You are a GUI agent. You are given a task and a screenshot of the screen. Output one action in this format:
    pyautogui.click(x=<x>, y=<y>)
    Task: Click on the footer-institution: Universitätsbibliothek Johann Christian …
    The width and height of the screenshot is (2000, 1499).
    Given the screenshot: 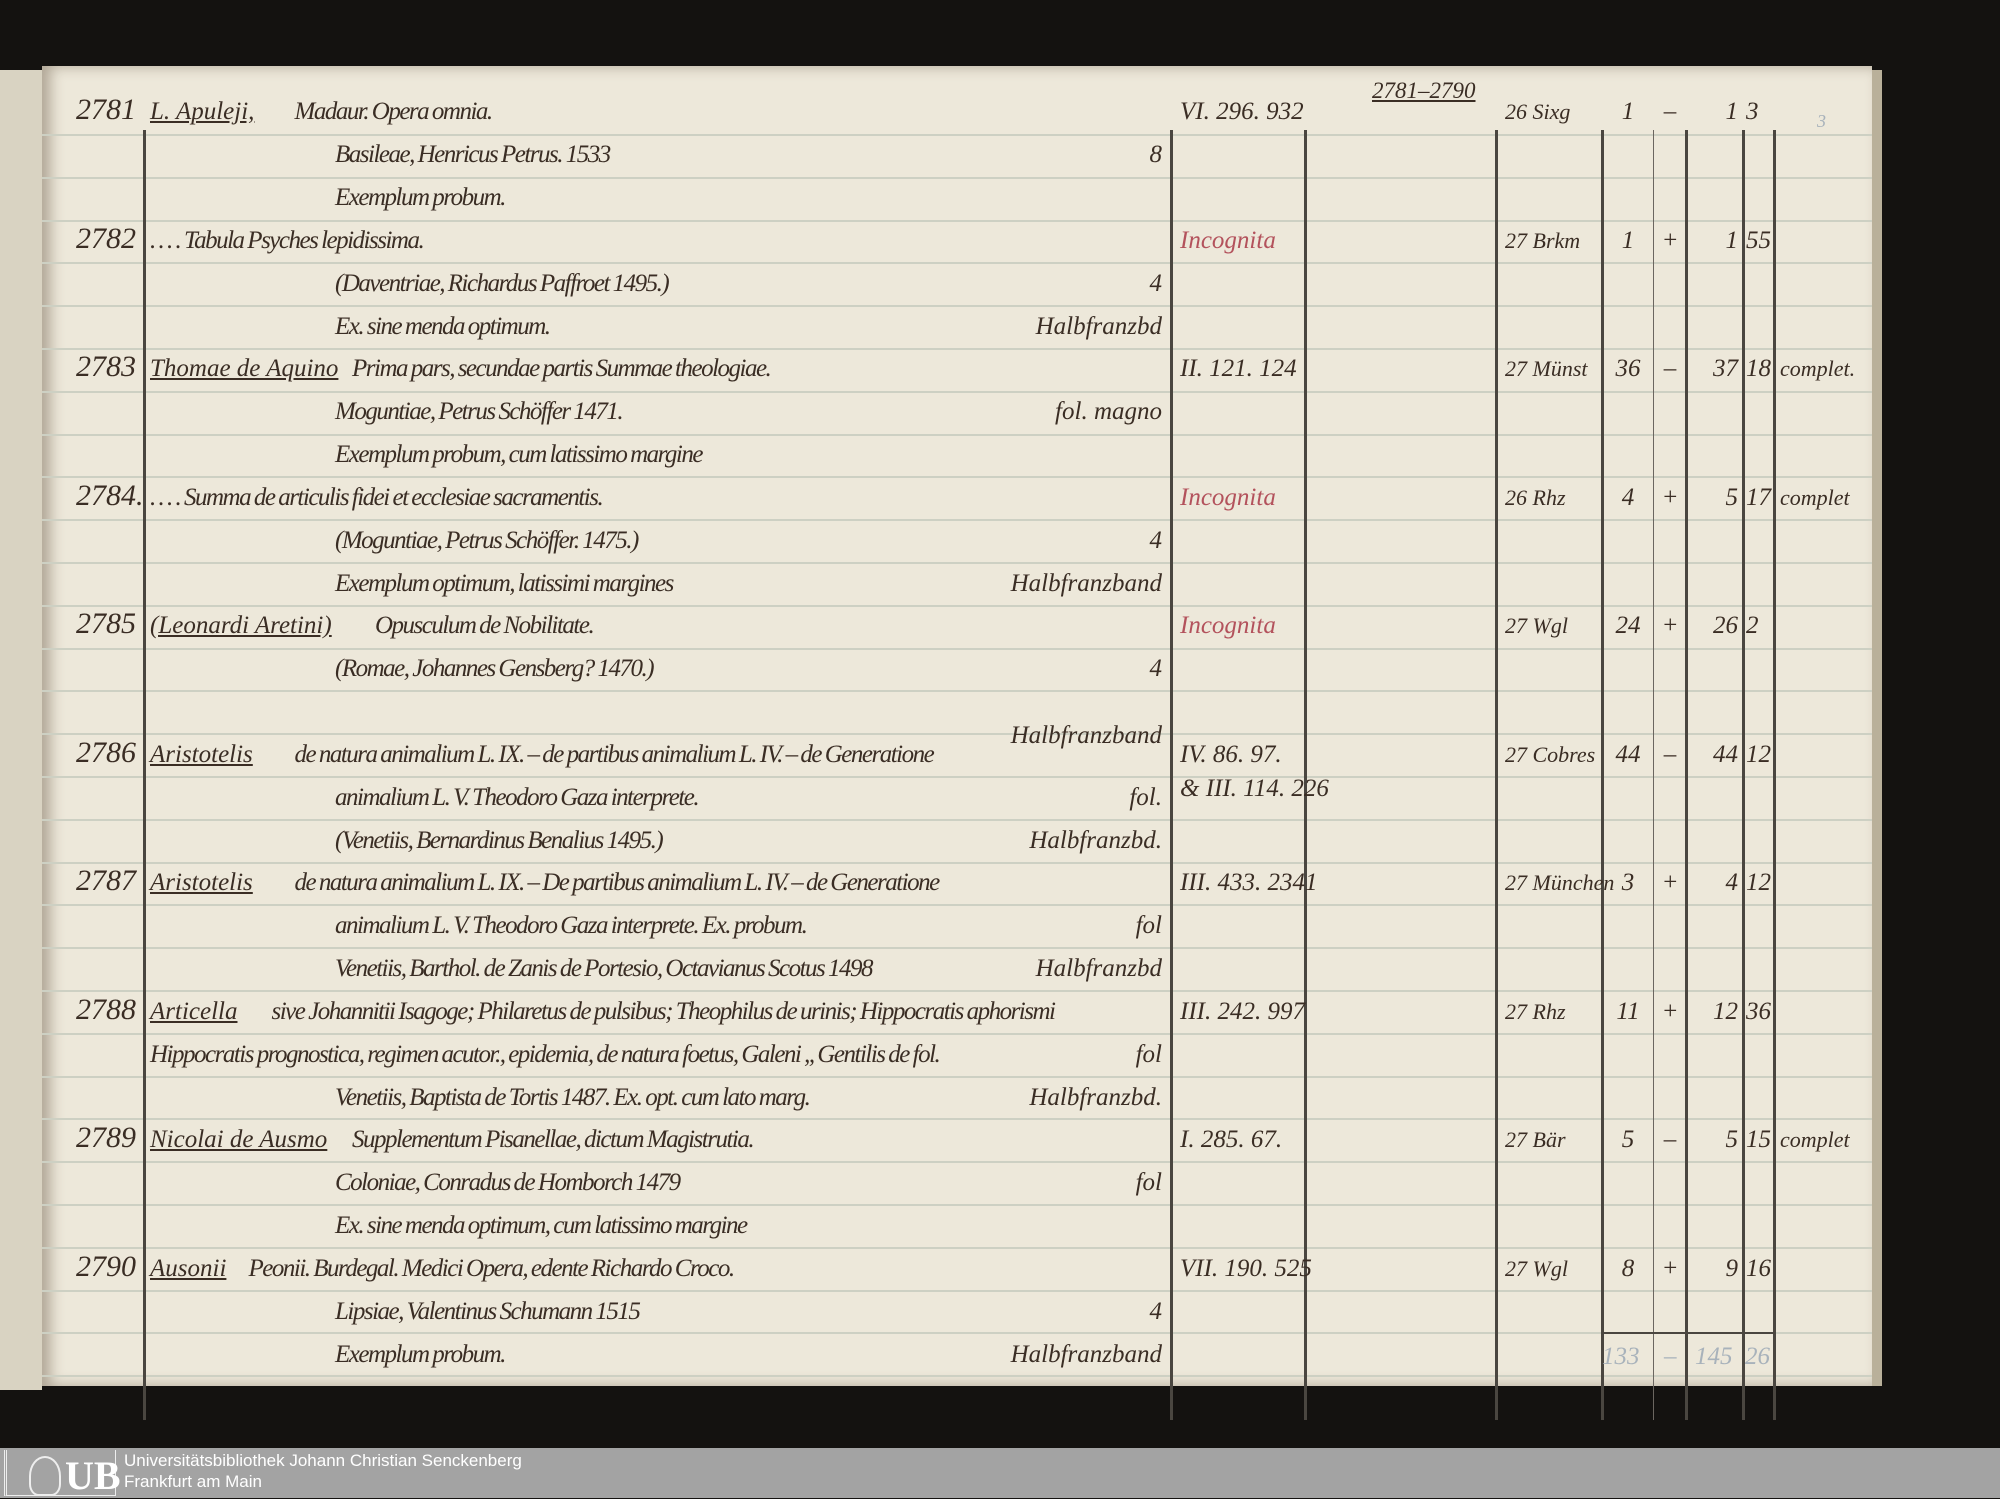 What is the action you would take?
    pyautogui.click(x=323, y=1460)
    